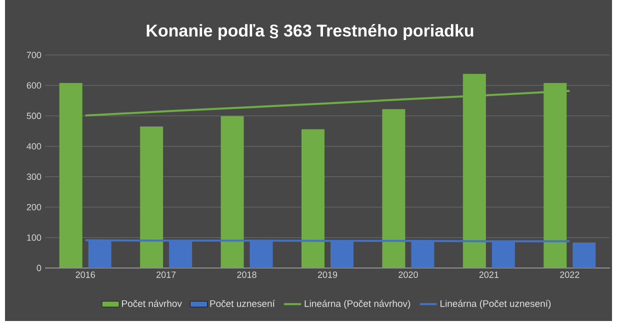 The image size is (619, 335). Describe the element at coordinates (152, 303) in the screenshot. I see `legend-label: Počet návrhov` at that location.